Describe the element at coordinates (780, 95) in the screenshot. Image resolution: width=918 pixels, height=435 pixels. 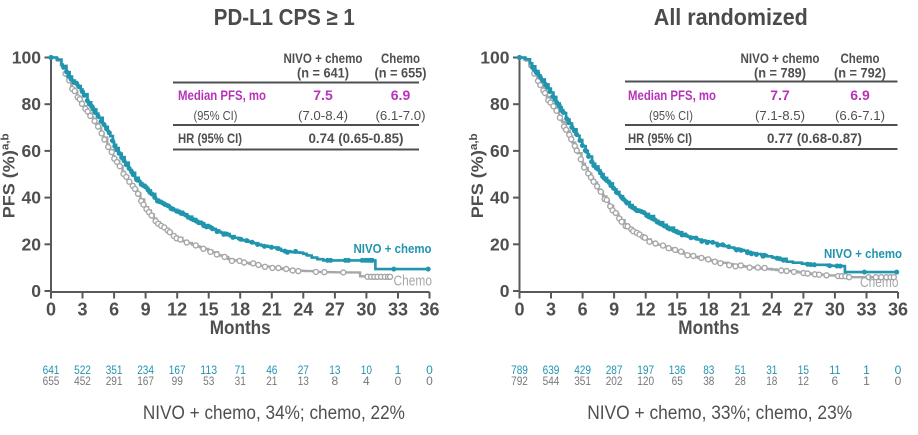
I see `svg-text: 7.7` at that location.